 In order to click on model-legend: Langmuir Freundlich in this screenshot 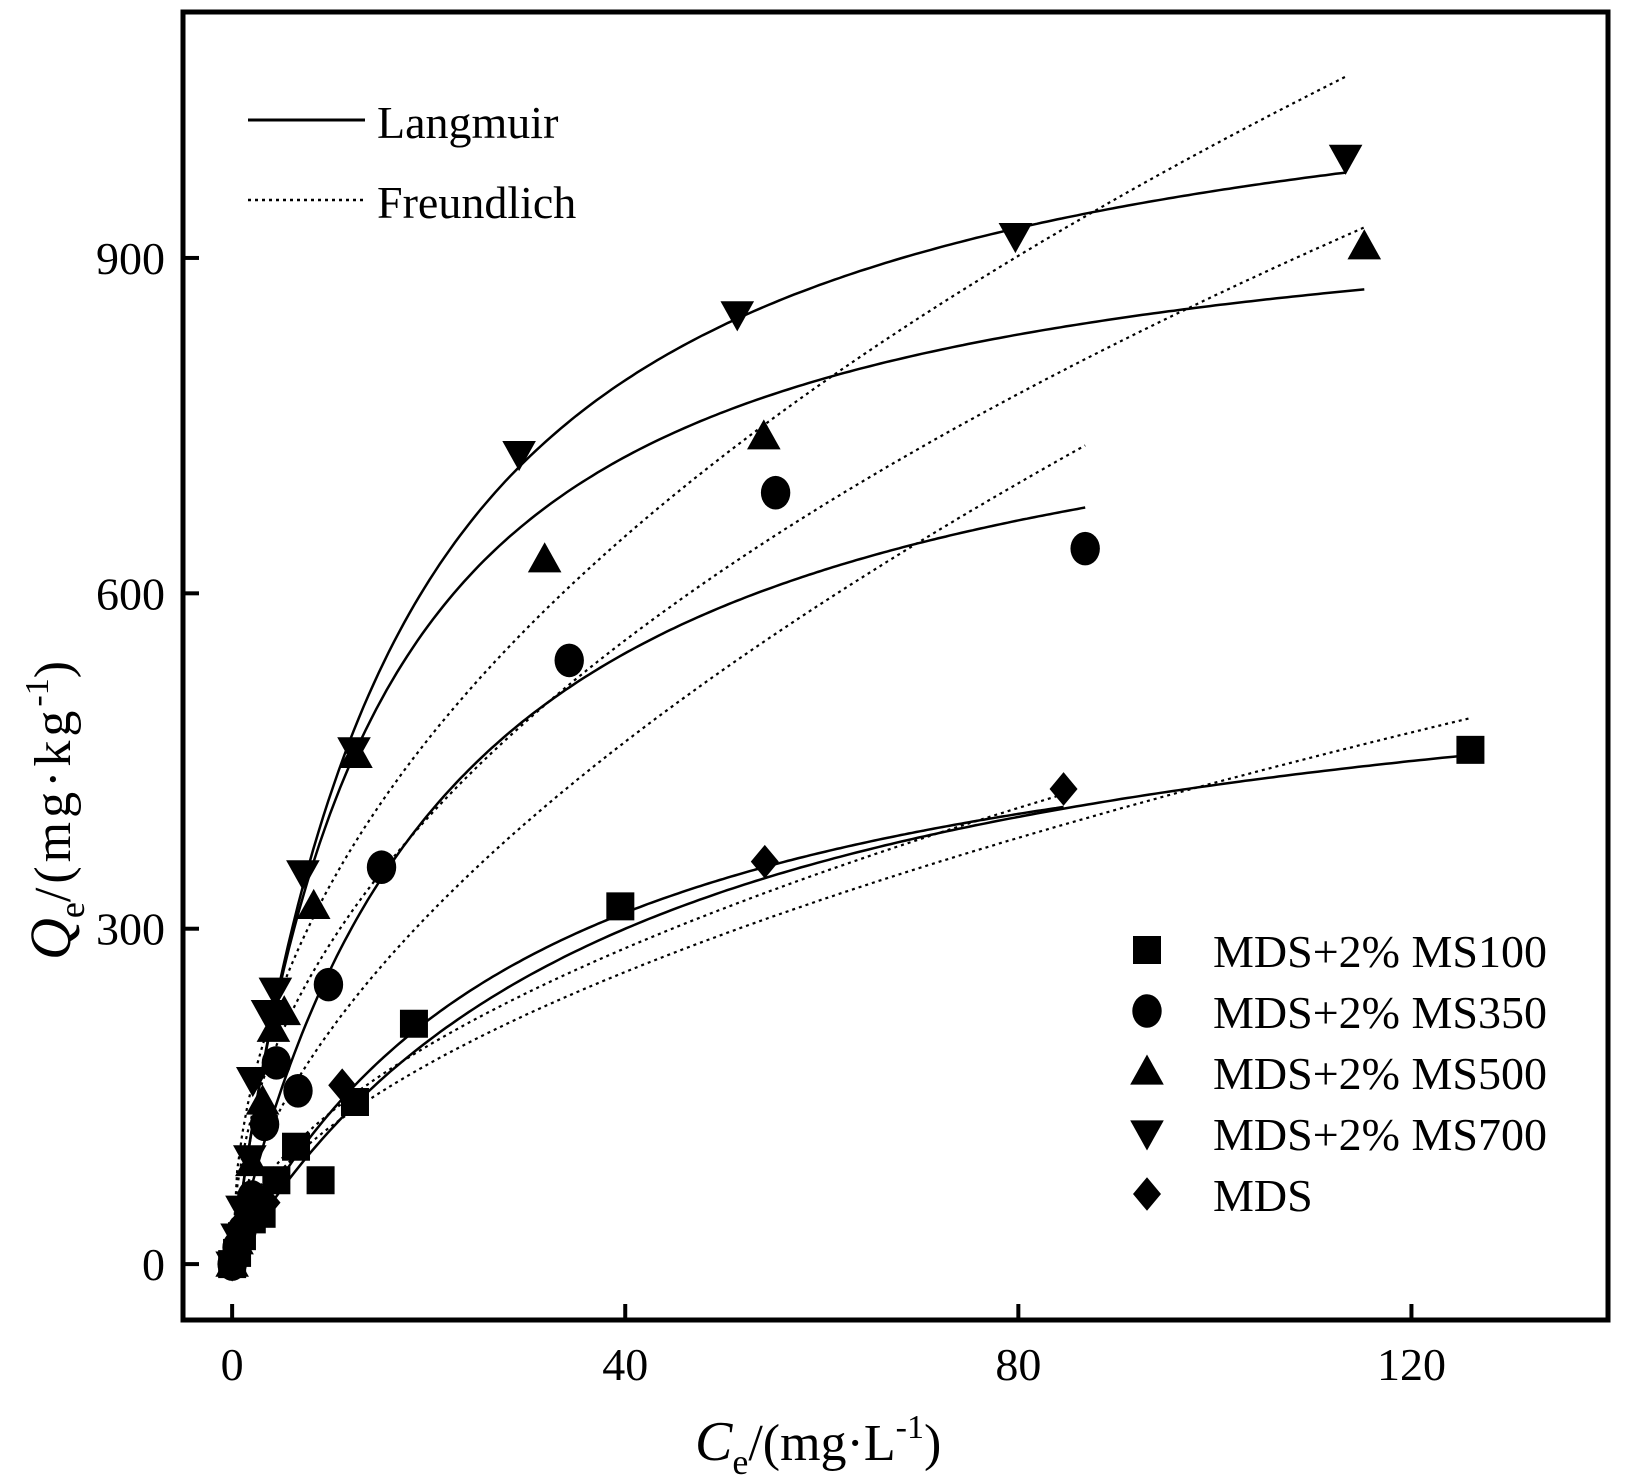, I will do `click(412, 162)`.